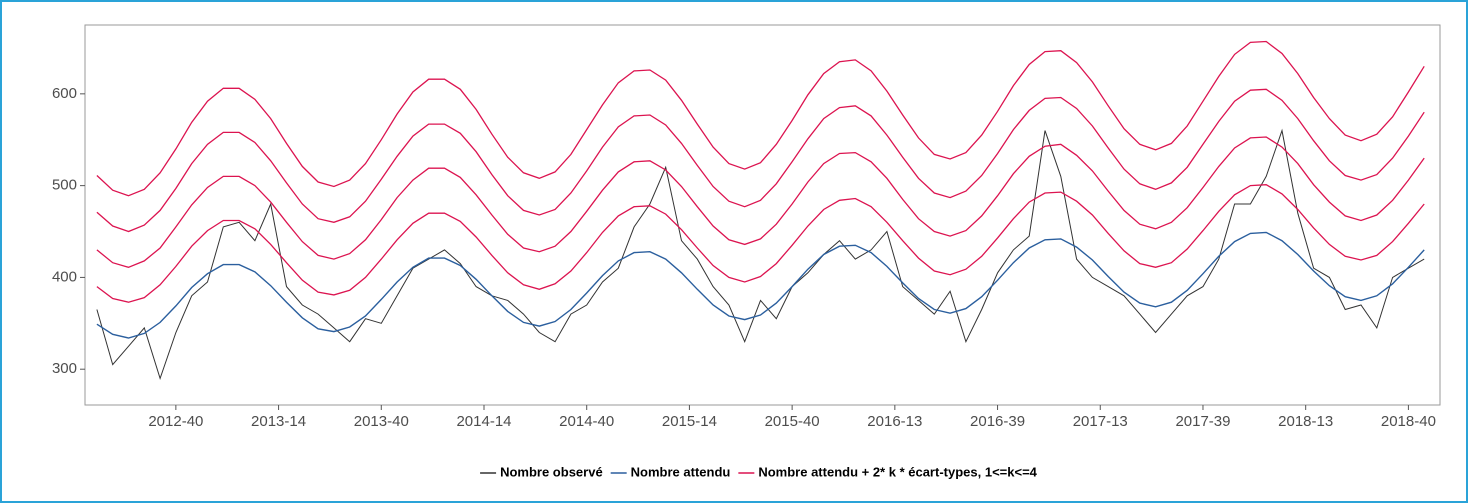 The image size is (1468, 503). I want to click on x-tick-label: 2014-14, so click(483, 421).